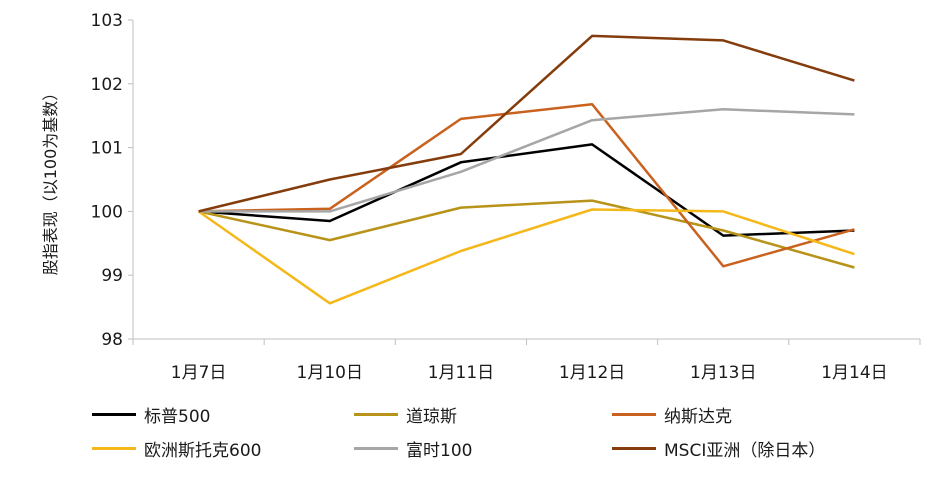 The image size is (931, 486). Describe the element at coordinates (526, 361) in the screenshot. I see `x-ticks: 1月7日 1月10日 1月11日 1月12日 1月13日 1月14日` at that location.